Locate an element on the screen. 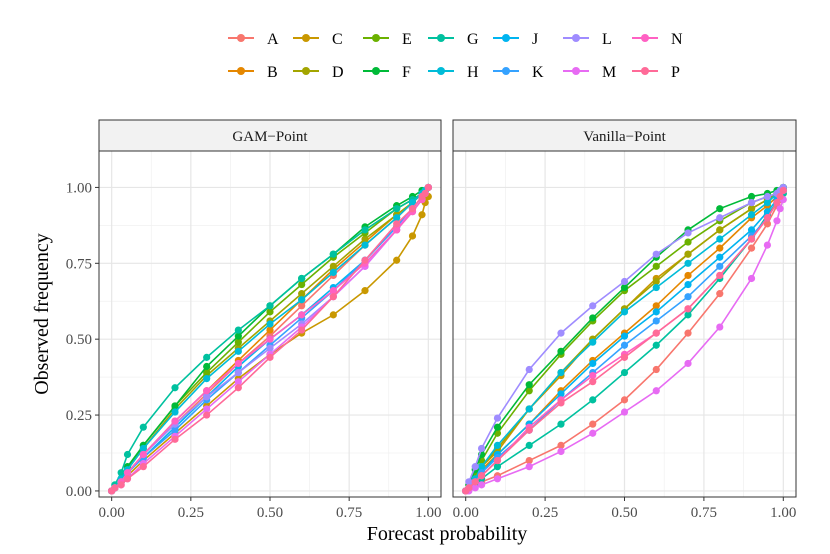 The width and height of the screenshot is (830, 554). legend-label: N is located at coordinates (677, 39).